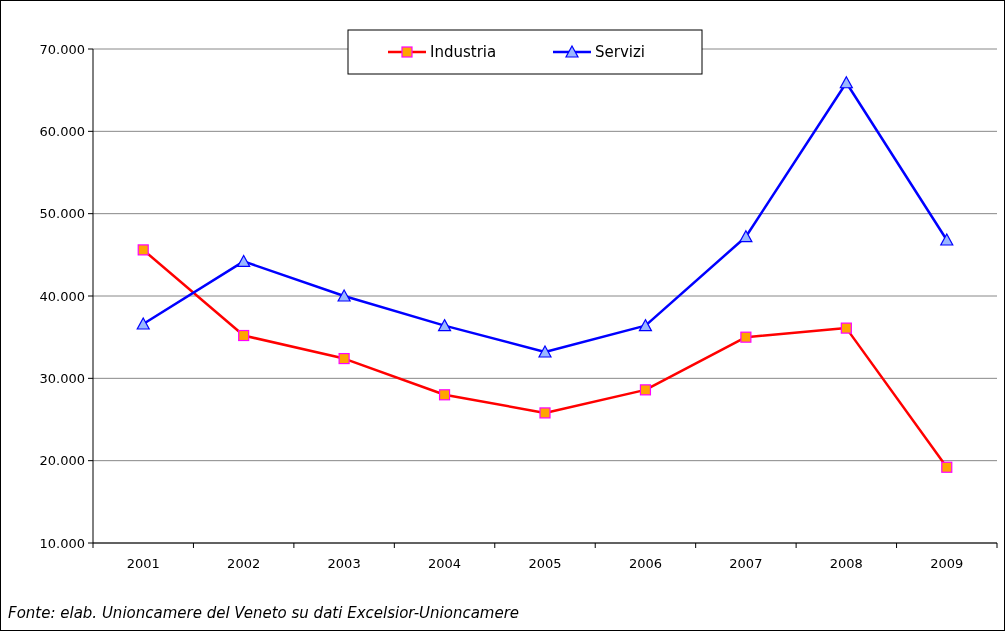 The image size is (1005, 631). Describe the element at coordinates (62, 543) in the screenshot. I see `y-tick-label: 10.000` at that location.